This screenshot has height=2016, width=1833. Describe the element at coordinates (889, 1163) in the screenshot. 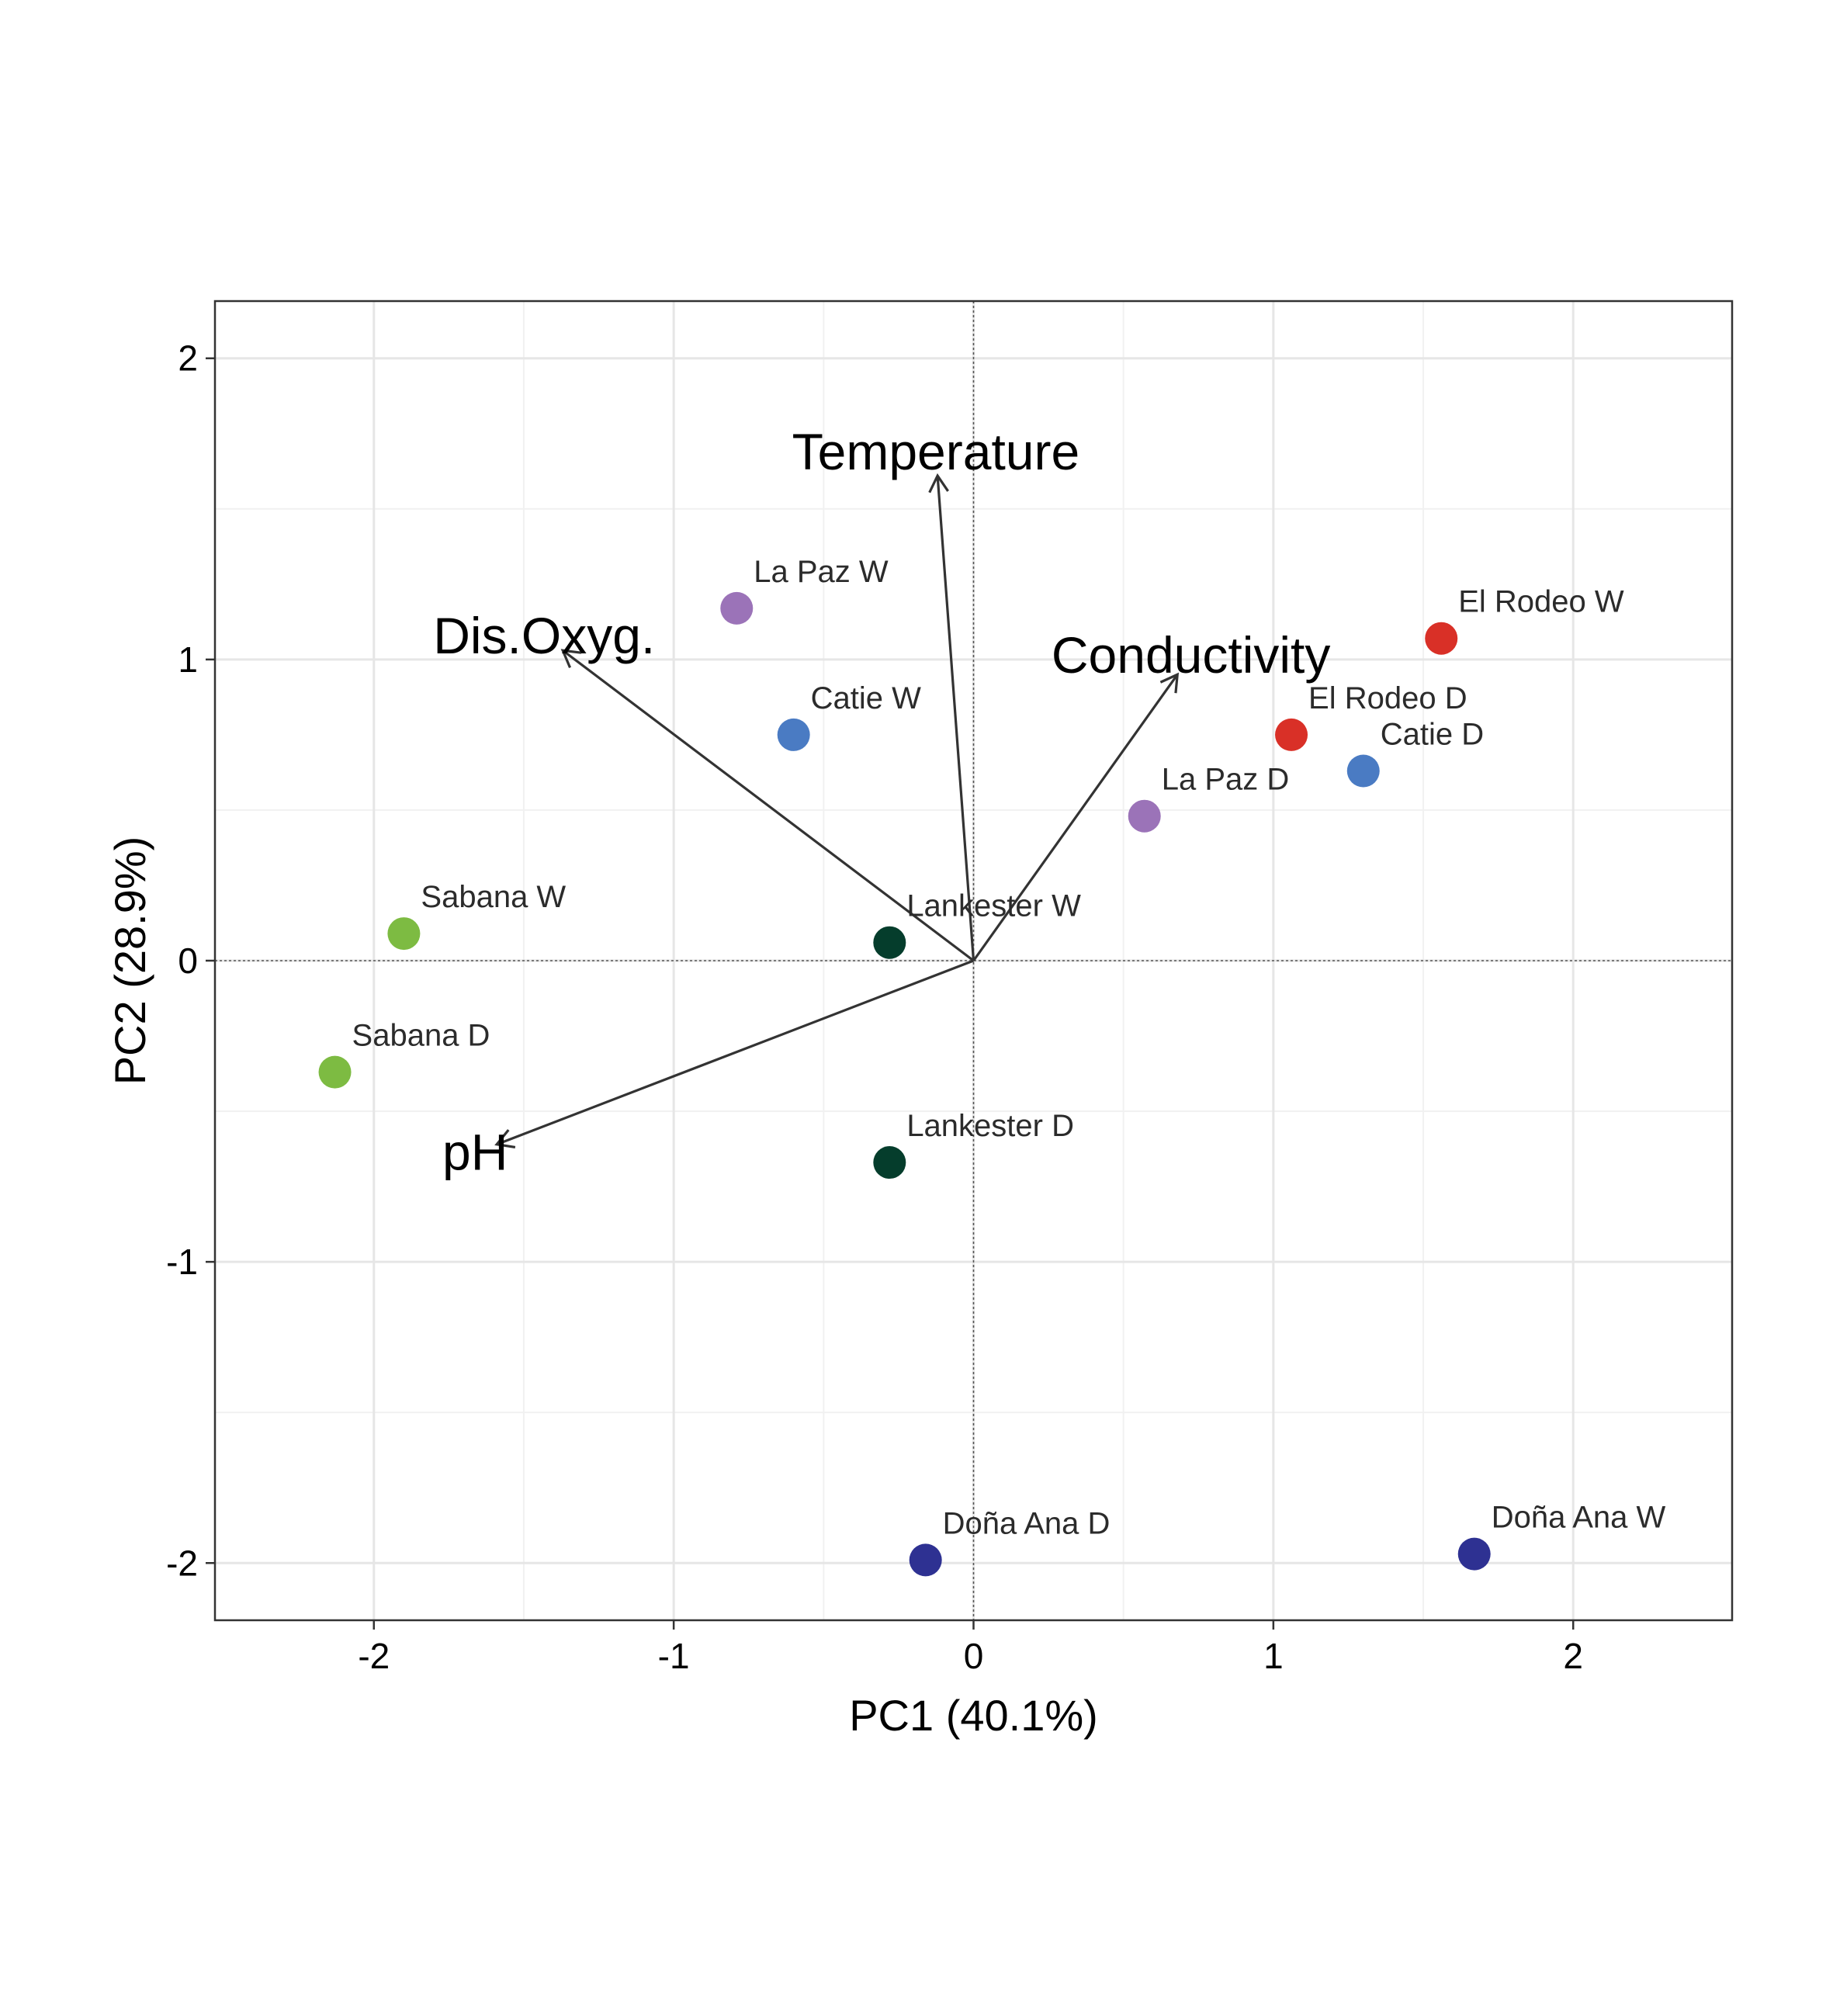

I see `point-lankester-d` at that location.